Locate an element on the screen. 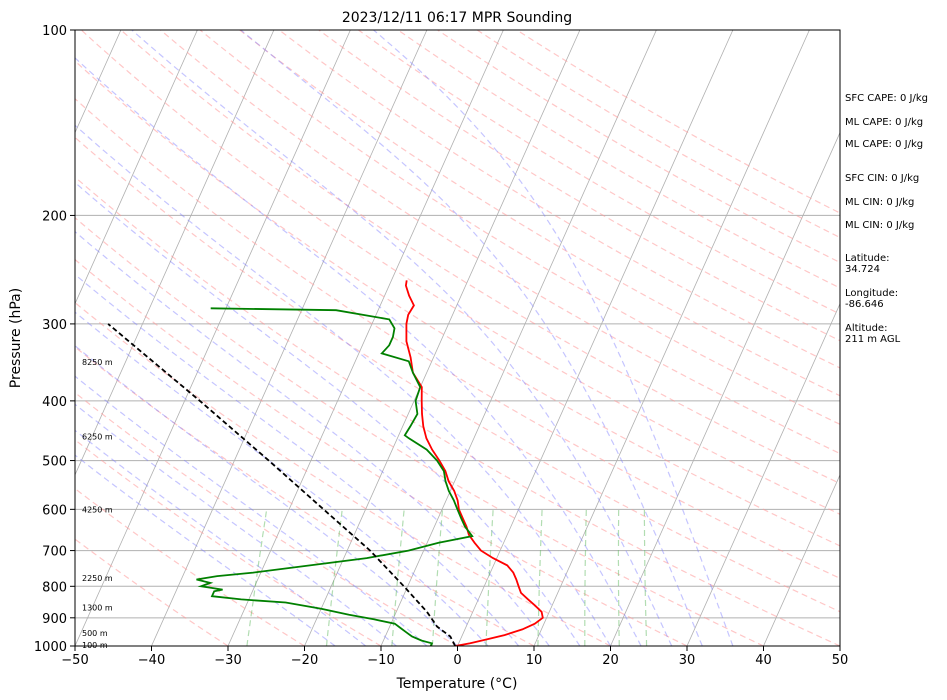 The width and height of the screenshot is (947, 700). latitude-label: Latitude: 34.724 is located at coordinates (867, 264).